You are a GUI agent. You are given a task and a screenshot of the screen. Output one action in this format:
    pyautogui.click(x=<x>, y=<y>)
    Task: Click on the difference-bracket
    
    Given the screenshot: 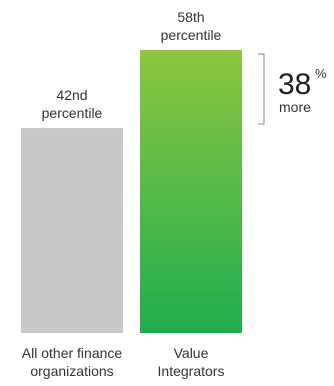 What is the action you would take?
    pyautogui.click(x=261, y=89)
    